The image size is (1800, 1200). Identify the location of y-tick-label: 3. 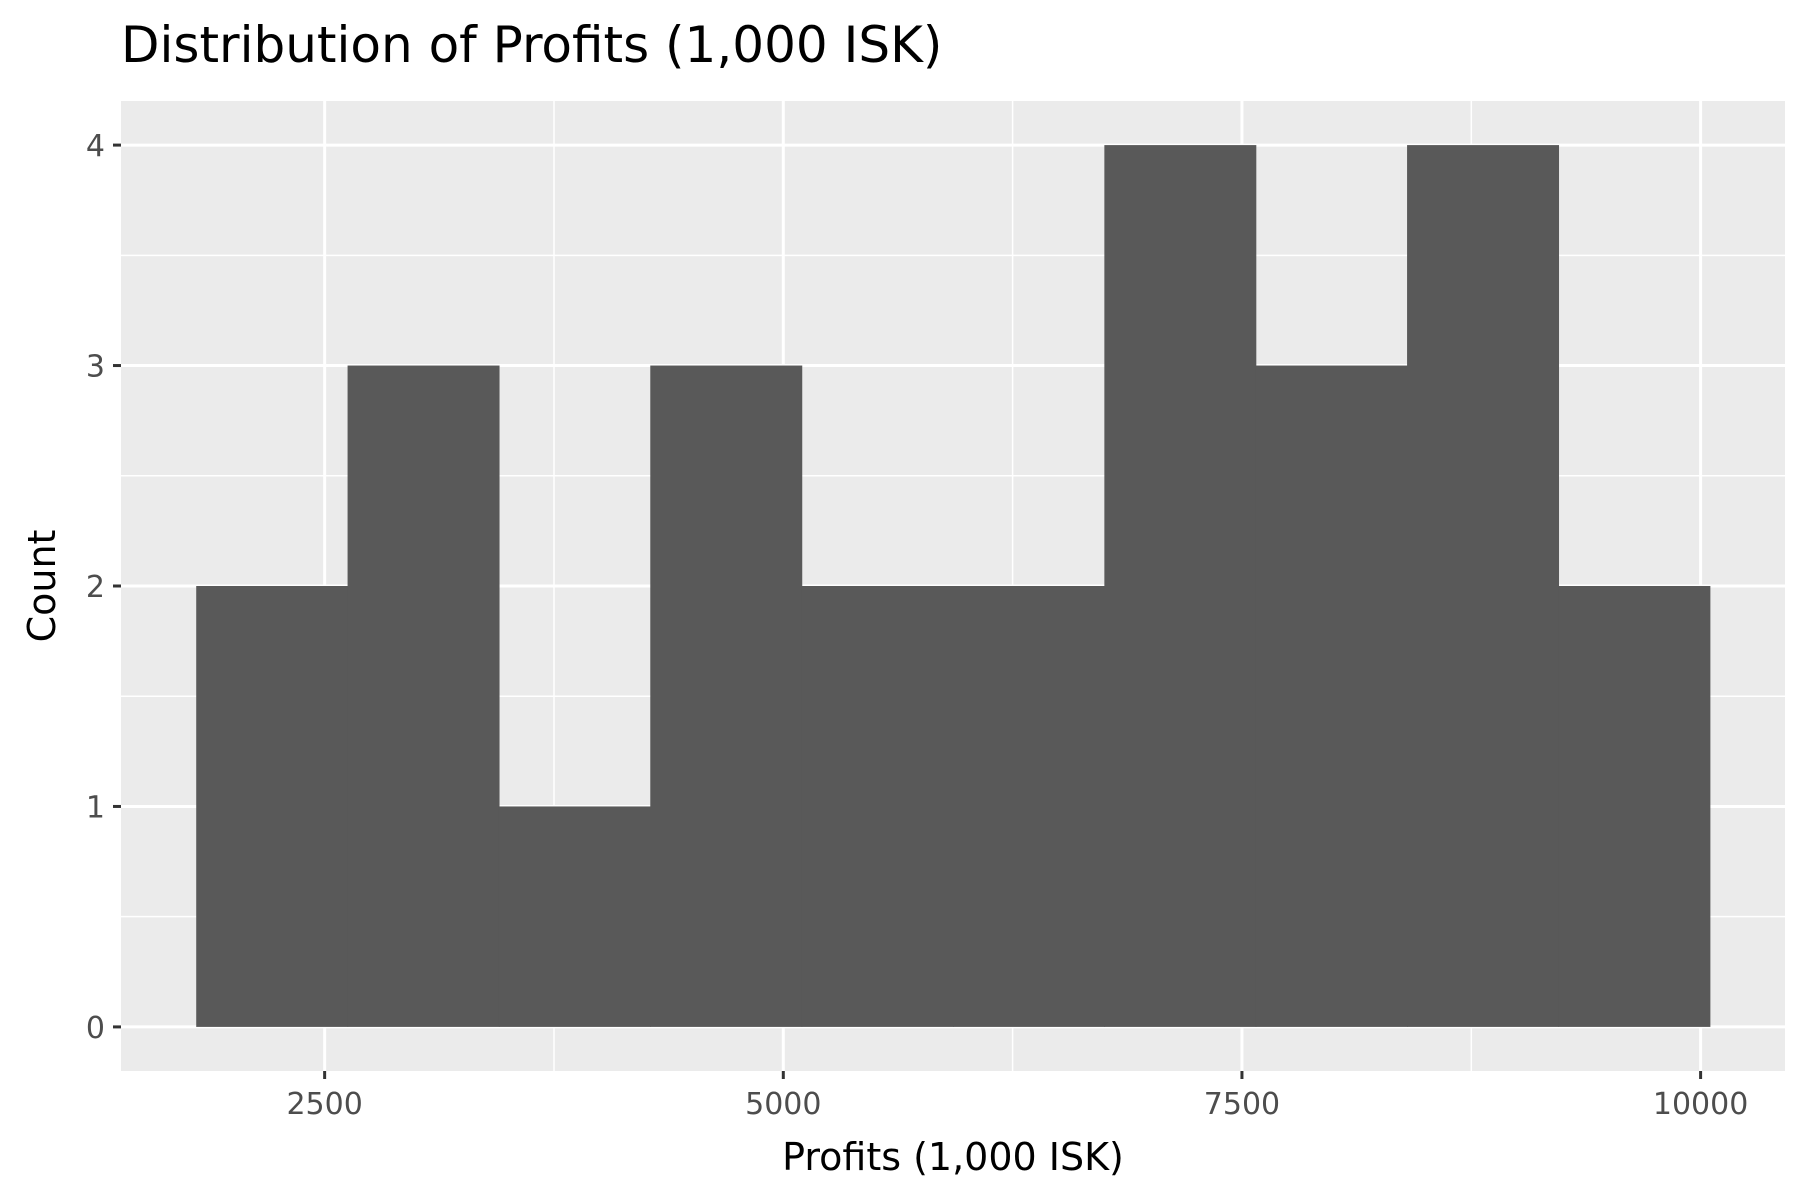
(95, 367).